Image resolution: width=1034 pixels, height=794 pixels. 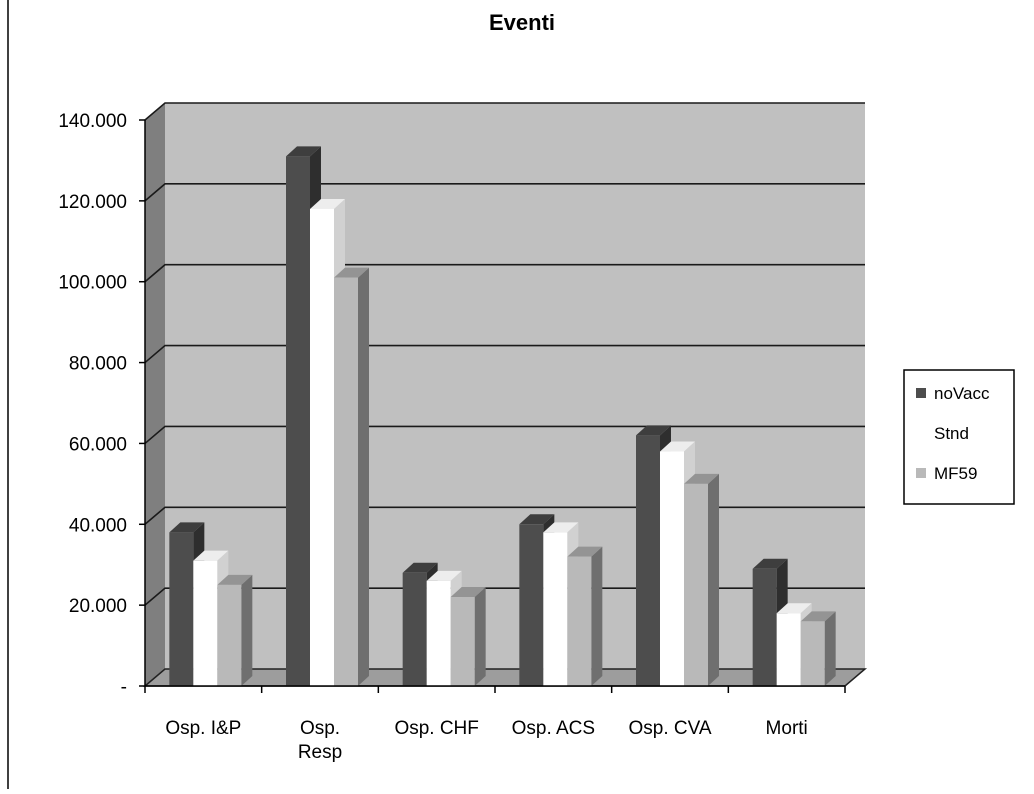 What do you see at coordinates (155, 394) in the screenshot?
I see `plot-side-wall` at bounding box center [155, 394].